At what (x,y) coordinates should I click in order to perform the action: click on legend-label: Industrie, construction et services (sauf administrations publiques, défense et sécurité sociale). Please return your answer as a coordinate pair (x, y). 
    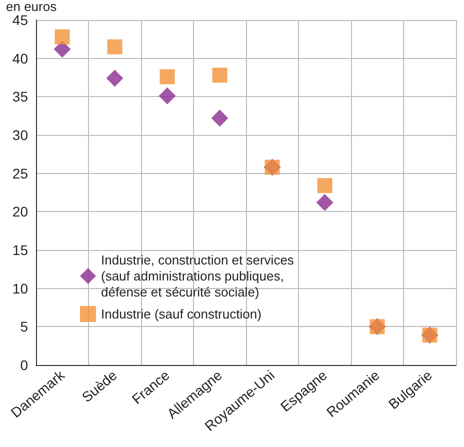
    Looking at the image, I should click on (199, 276).